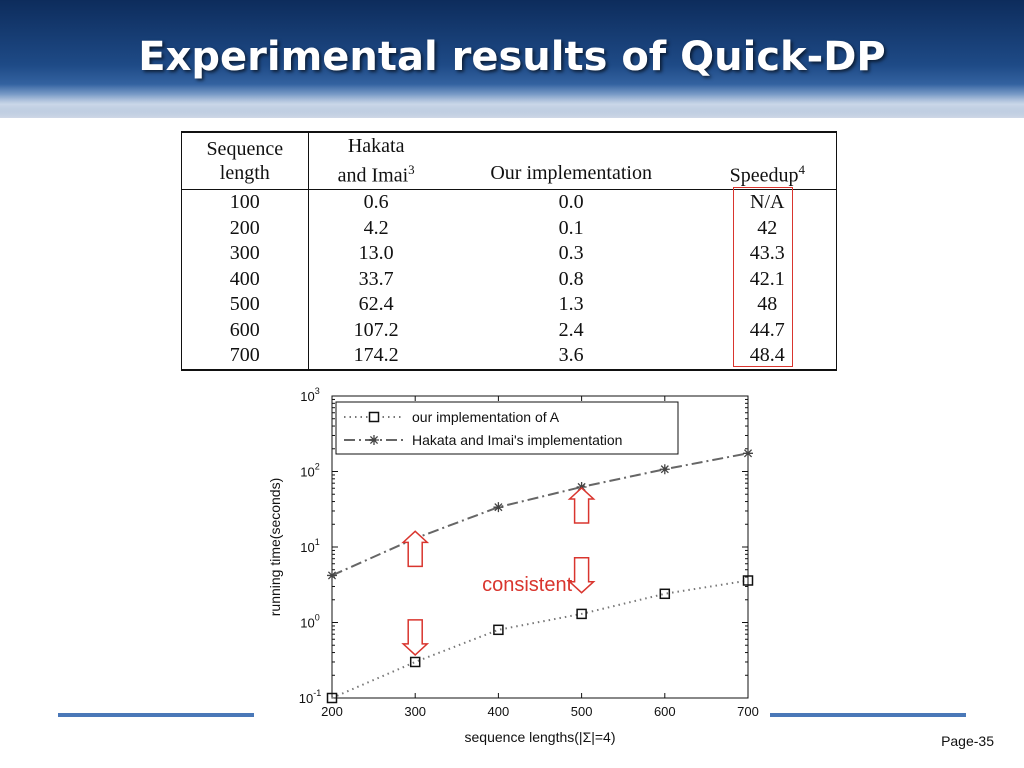 Image resolution: width=1024 pixels, height=768 pixels. Describe the element at coordinates (245, 305) in the screenshot. I see `table-cell: 500` at that location.